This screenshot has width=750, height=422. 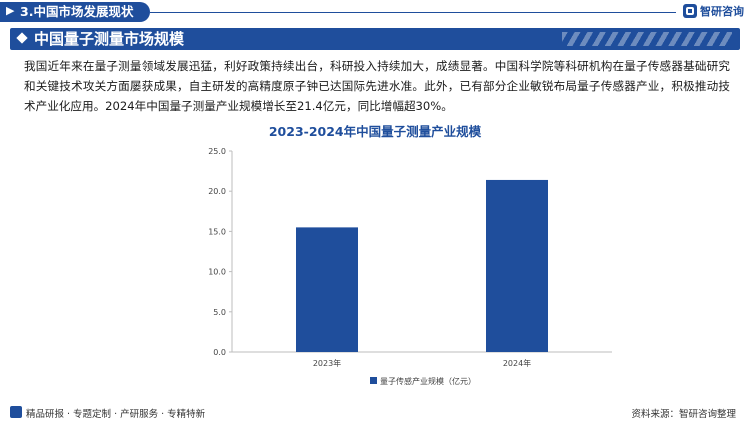 What do you see at coordinates (722, 11) in the screenshot?
I see `brand-name: 智研咨询` at bounding box center [722, 11].